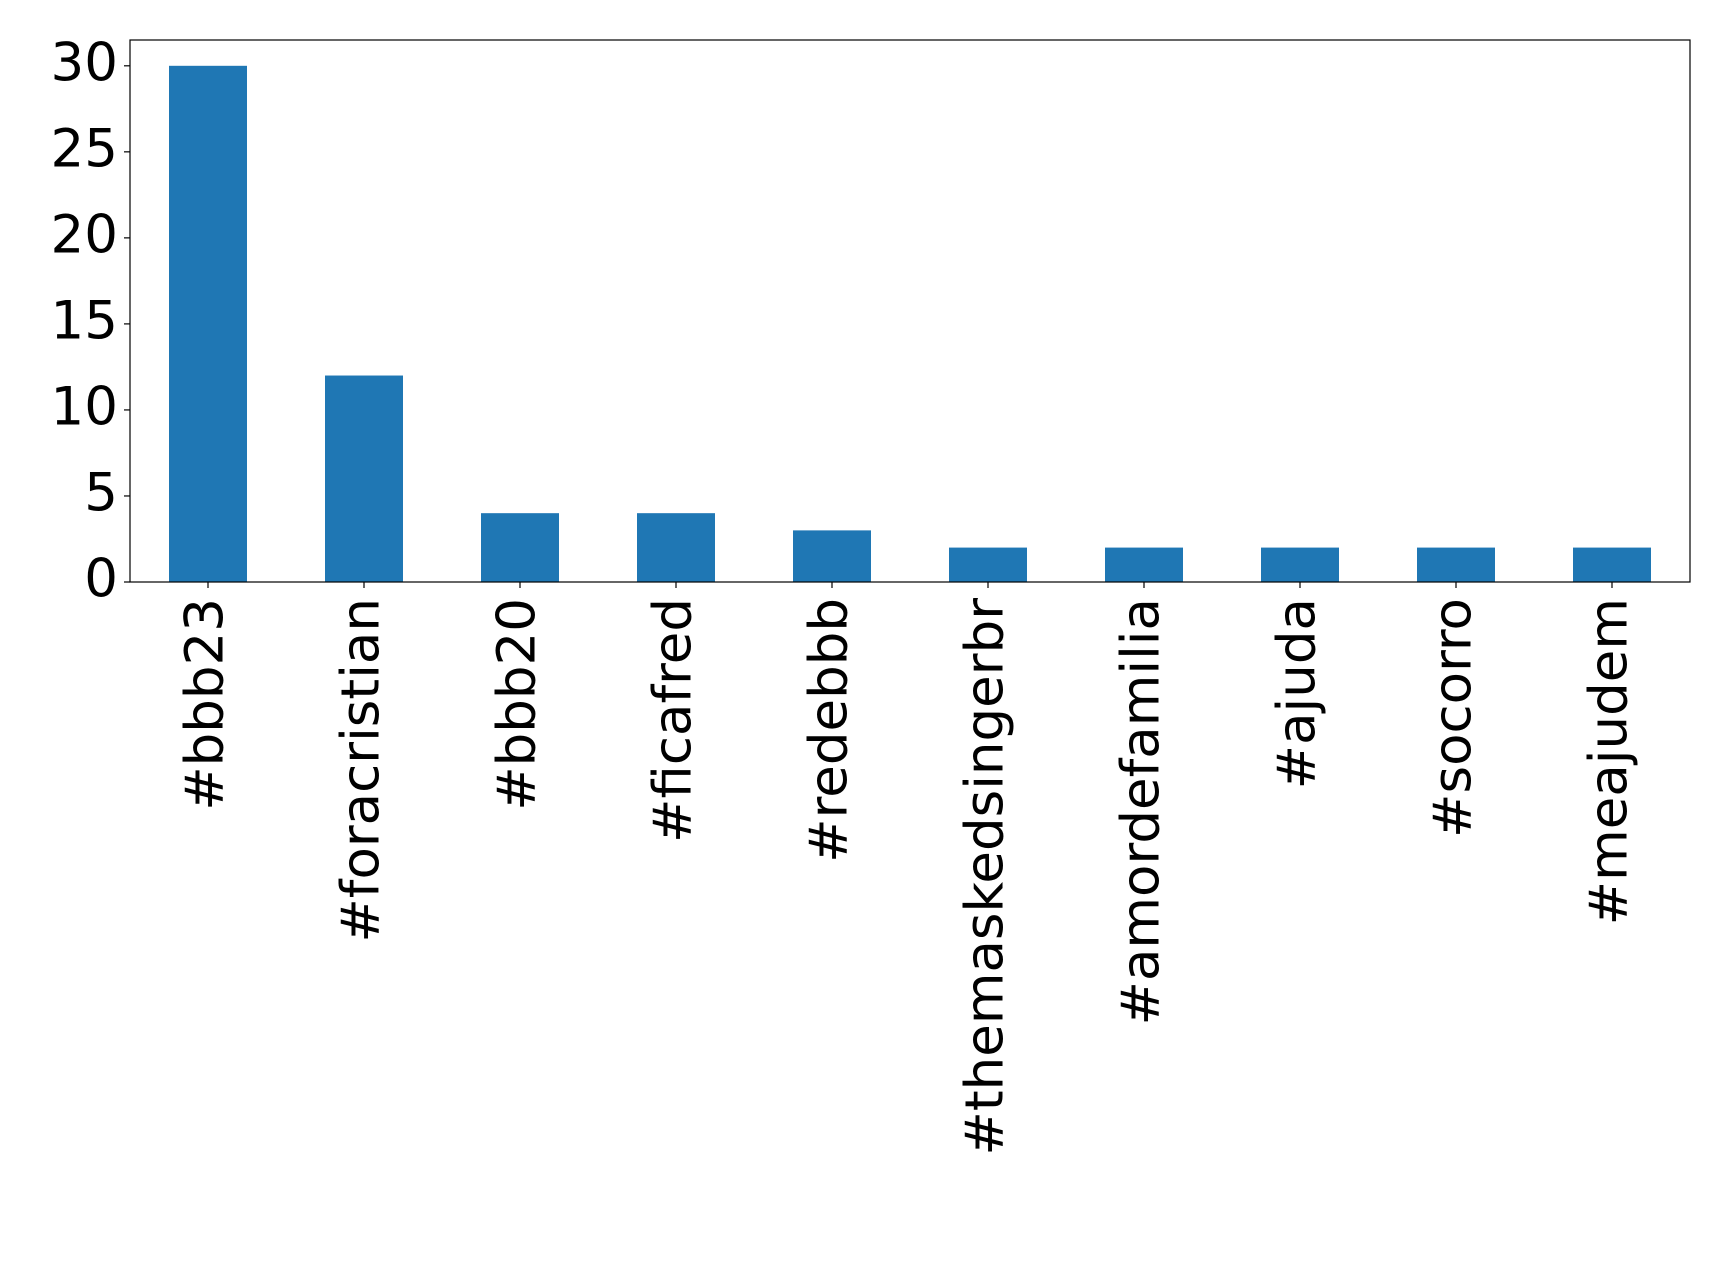  I want to click on y-tick-label: 30, so click(84, 62).